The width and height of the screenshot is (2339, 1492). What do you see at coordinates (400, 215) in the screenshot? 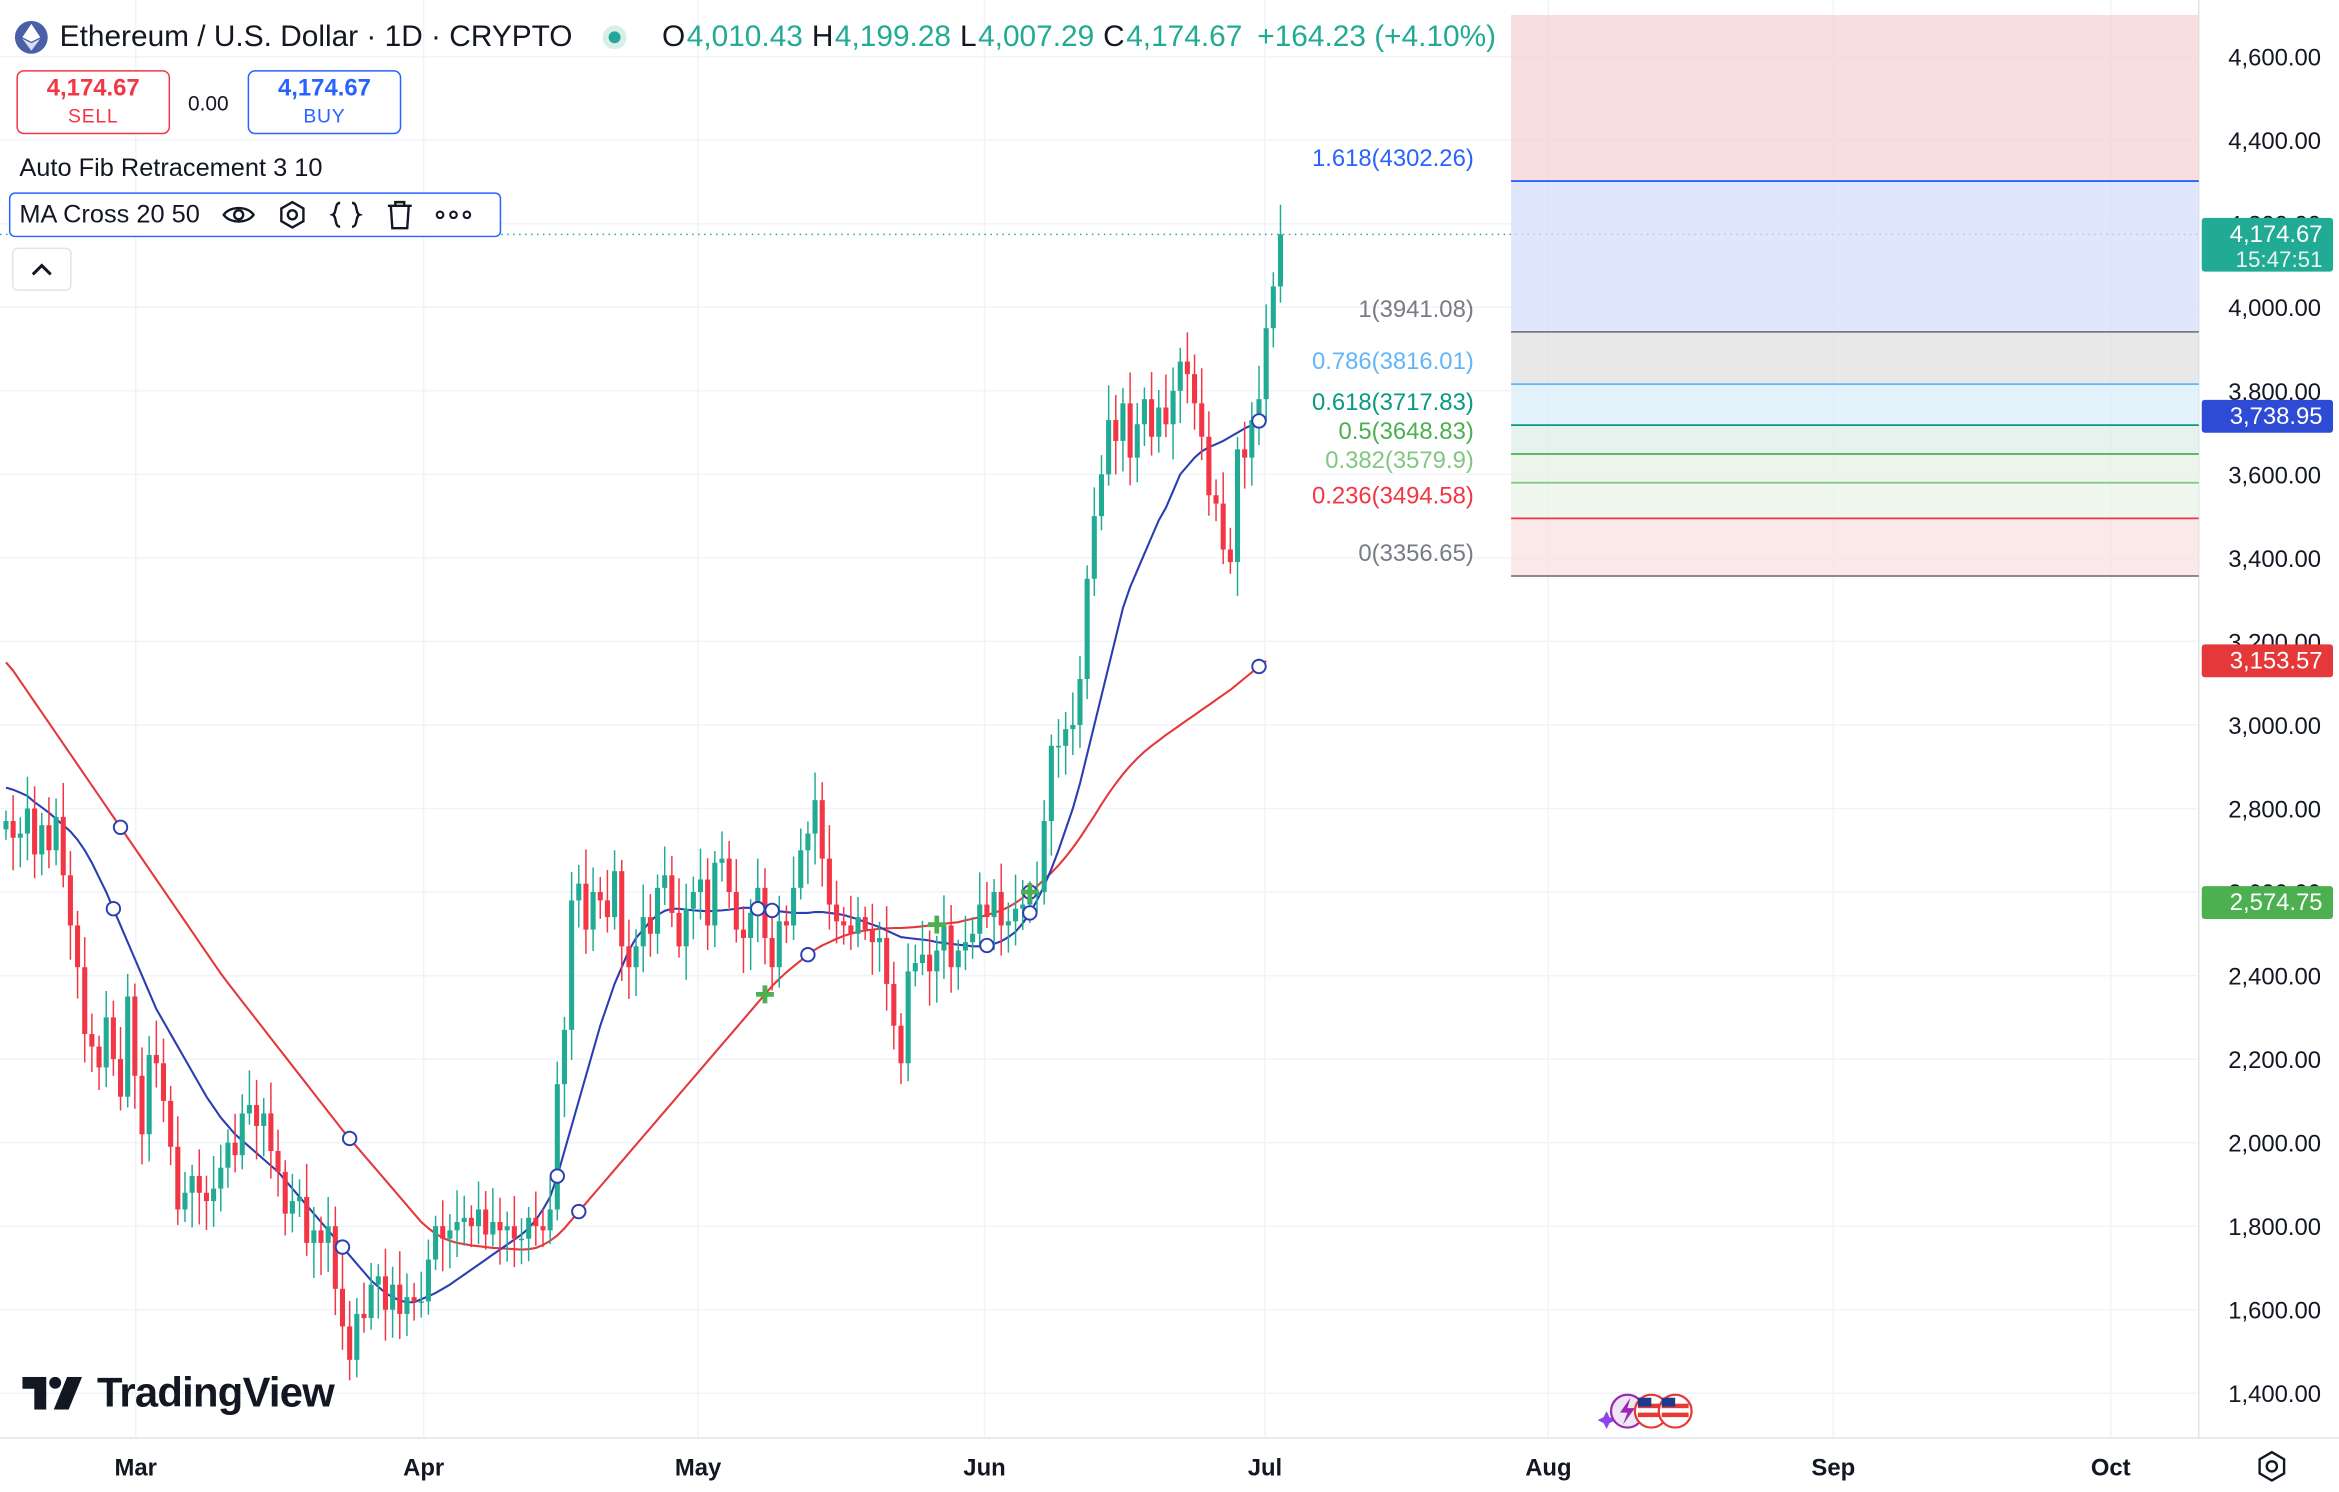
I see `delete-icon` at bounding box center [400, 215].